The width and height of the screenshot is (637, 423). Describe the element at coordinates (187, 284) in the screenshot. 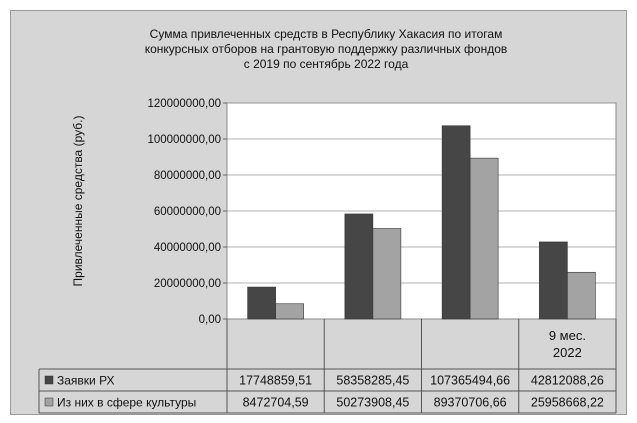

I see `y-tick-label: 20000000,00` at that location.